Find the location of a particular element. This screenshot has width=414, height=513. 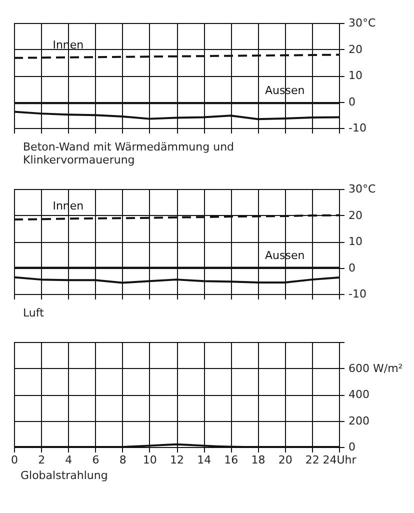

x-tick-label: 8 is located at coordinates (122, 460).